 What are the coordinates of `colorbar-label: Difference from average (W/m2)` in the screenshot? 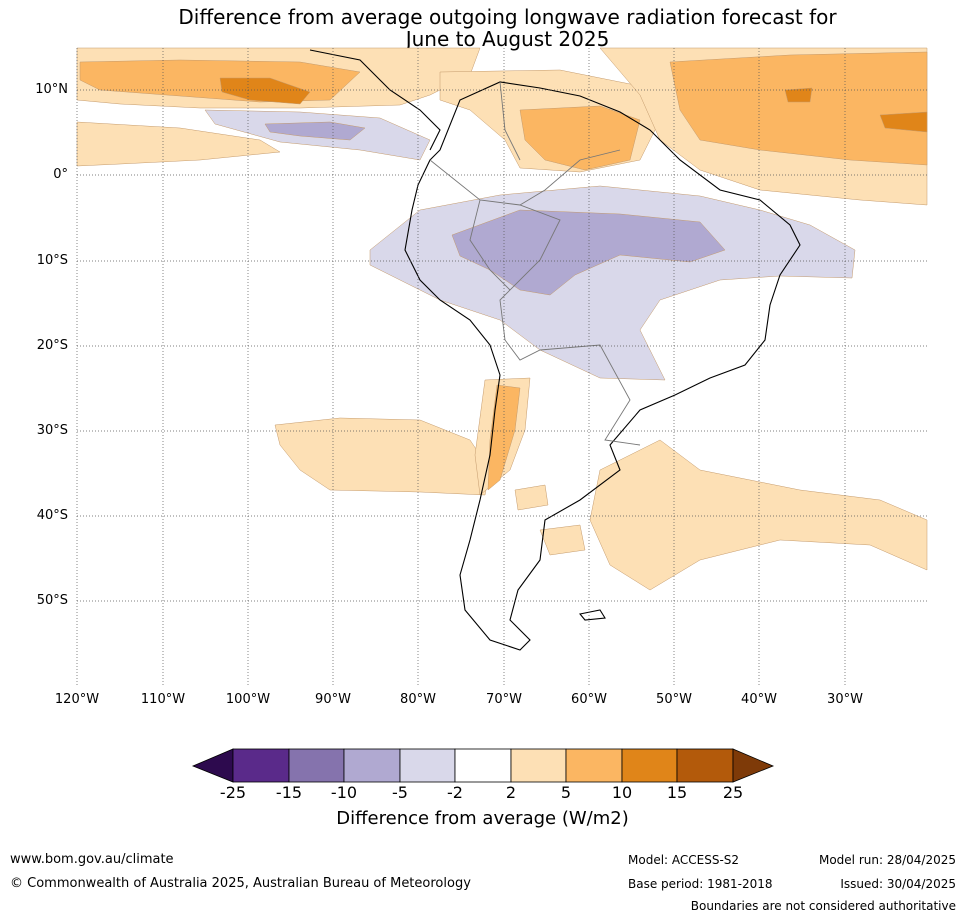 It's located at (482, 818).